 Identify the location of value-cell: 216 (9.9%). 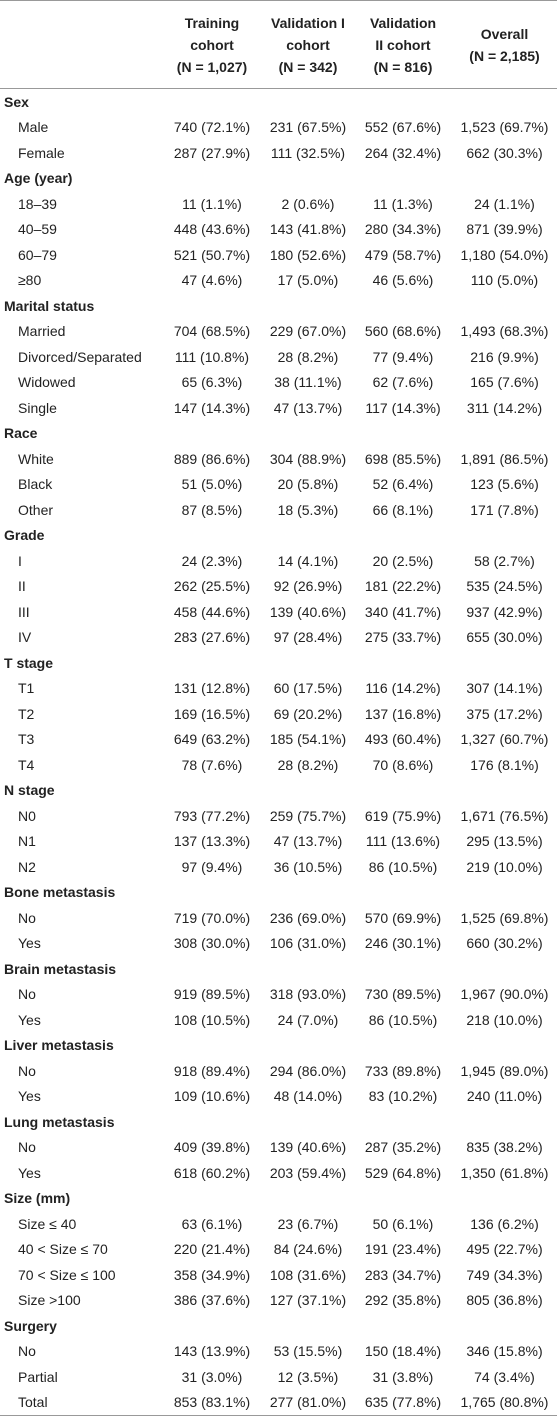
(504, 356).